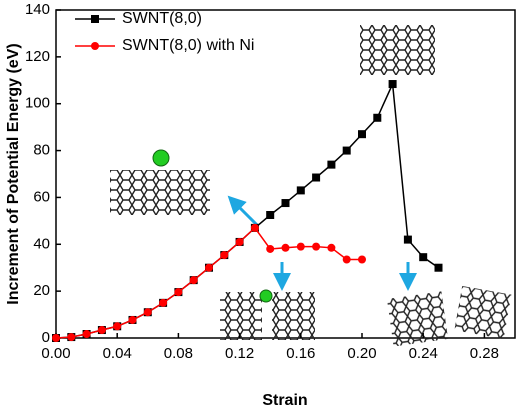 The image size is (520, 412). I want to click on x-tick-label: 0.16, so click(300, 353).